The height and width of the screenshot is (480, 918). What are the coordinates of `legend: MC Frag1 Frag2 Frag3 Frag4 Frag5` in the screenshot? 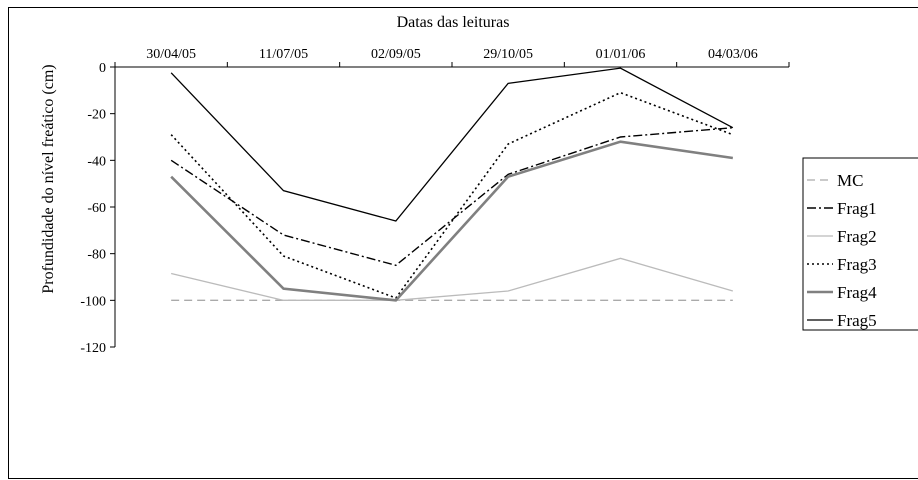 It's located at (860, 244).